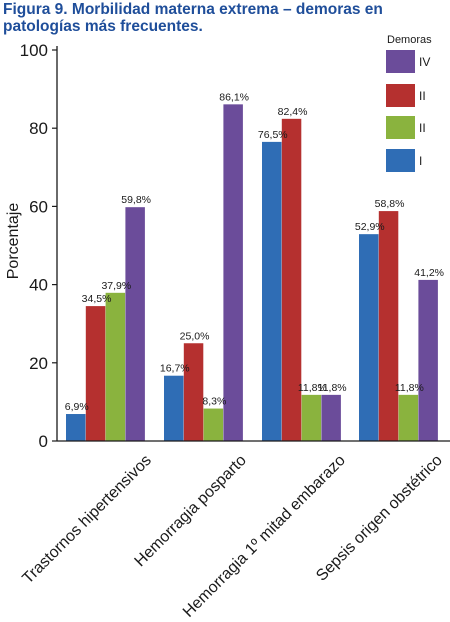 The image size is (450, 622). Describe the element at coordinates (175, 369) in the screenshot. I see `data-label: 16,7%` at that location.